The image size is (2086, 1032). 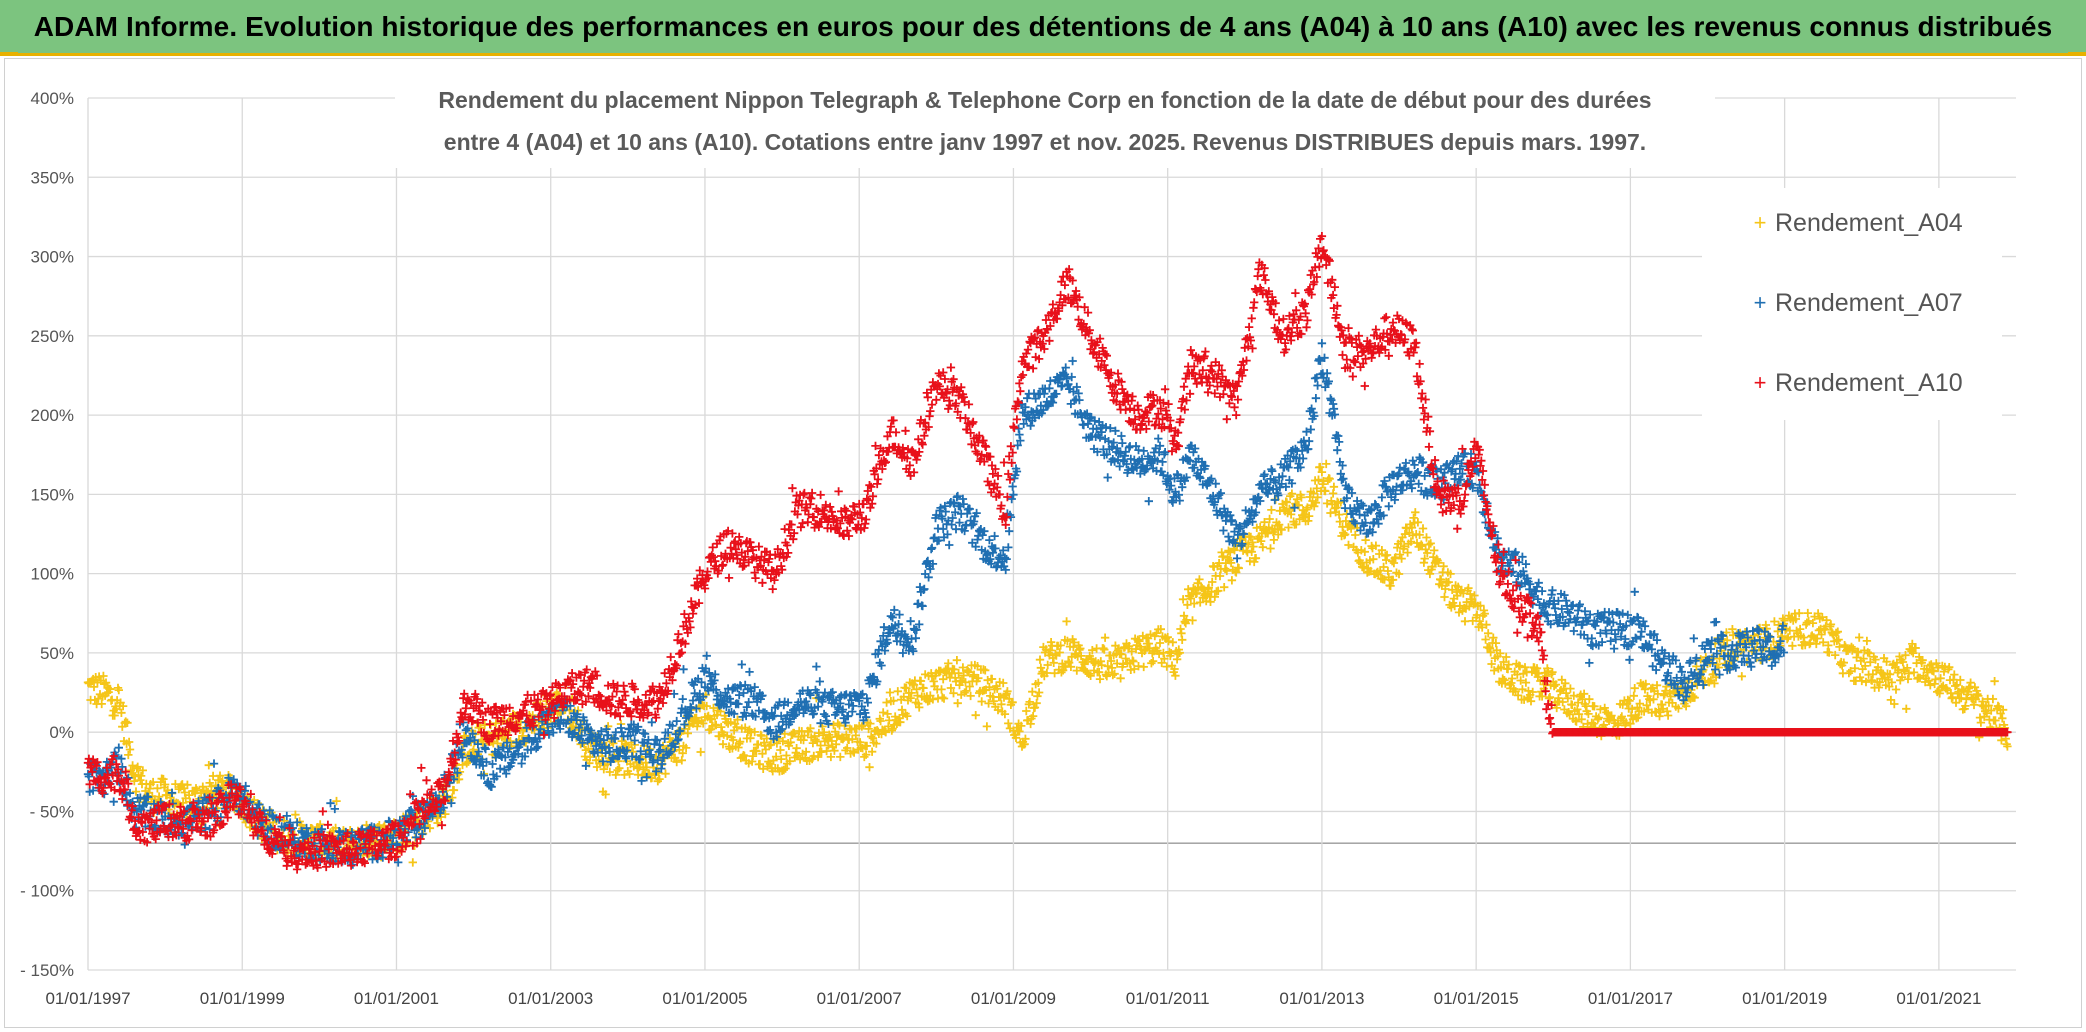 What do you see at coordinates (1784, 998) in the screenshot?
I see `x-tick-label: 01/01/2019` at bounding box center [1784, 998].